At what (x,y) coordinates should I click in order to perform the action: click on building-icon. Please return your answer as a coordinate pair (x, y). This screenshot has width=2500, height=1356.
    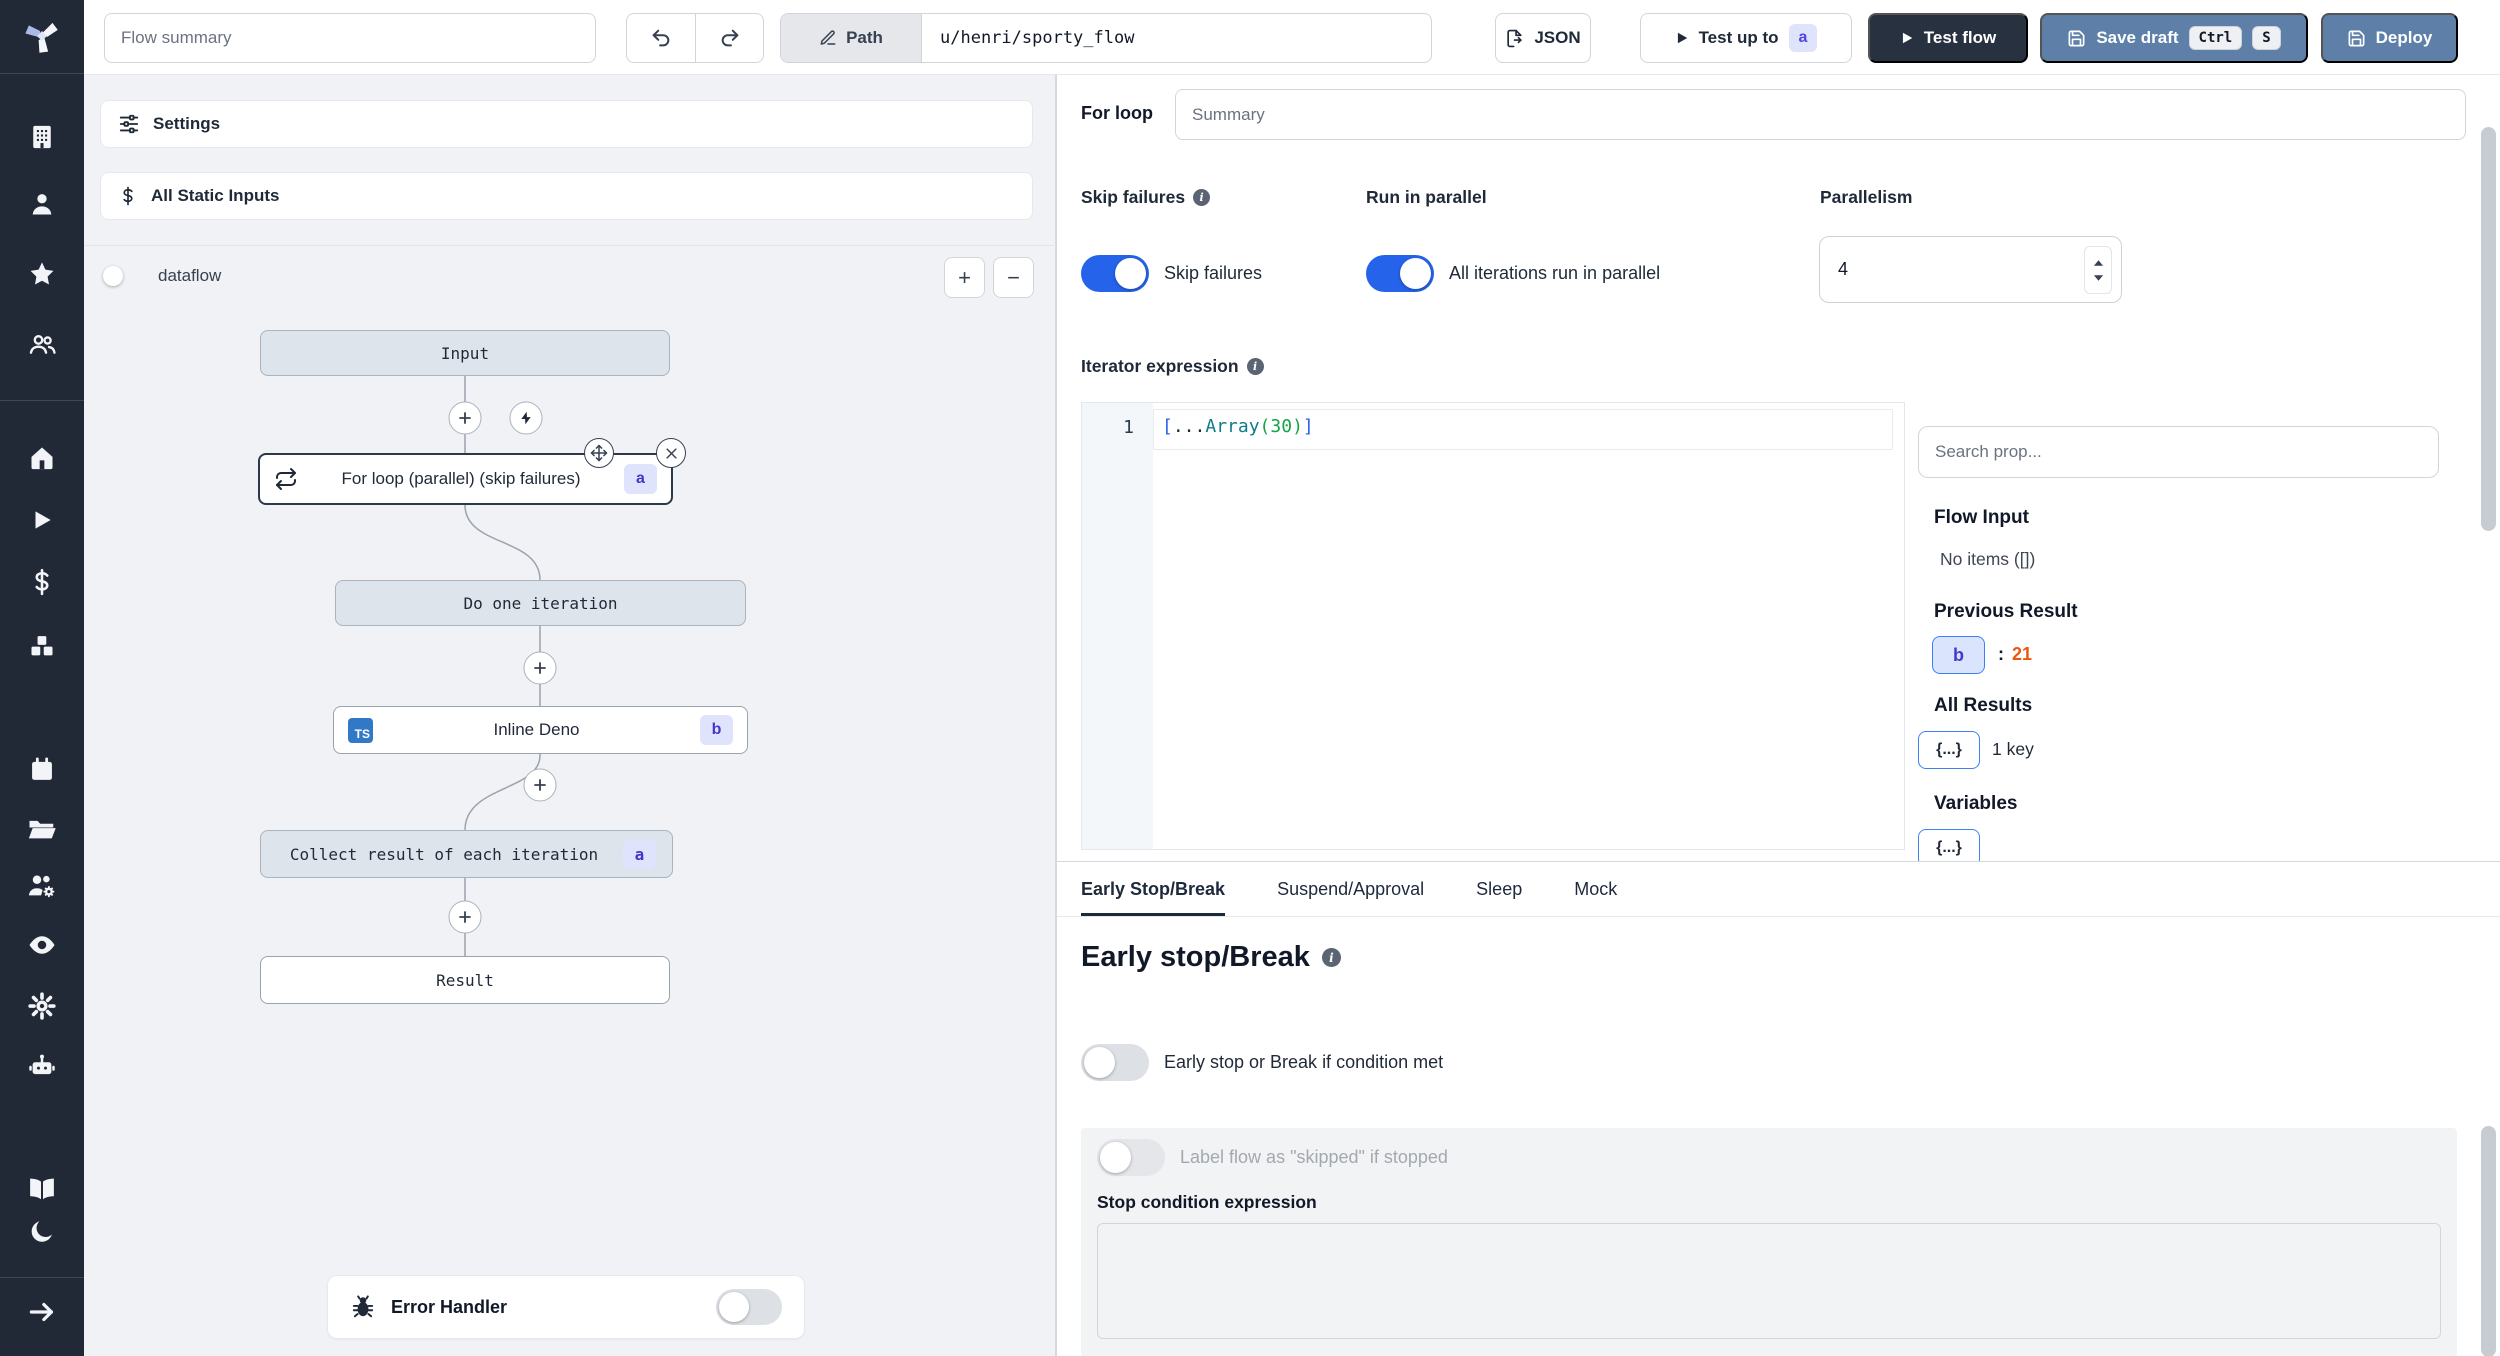
    Looking at the image, I should click on (42, 137).